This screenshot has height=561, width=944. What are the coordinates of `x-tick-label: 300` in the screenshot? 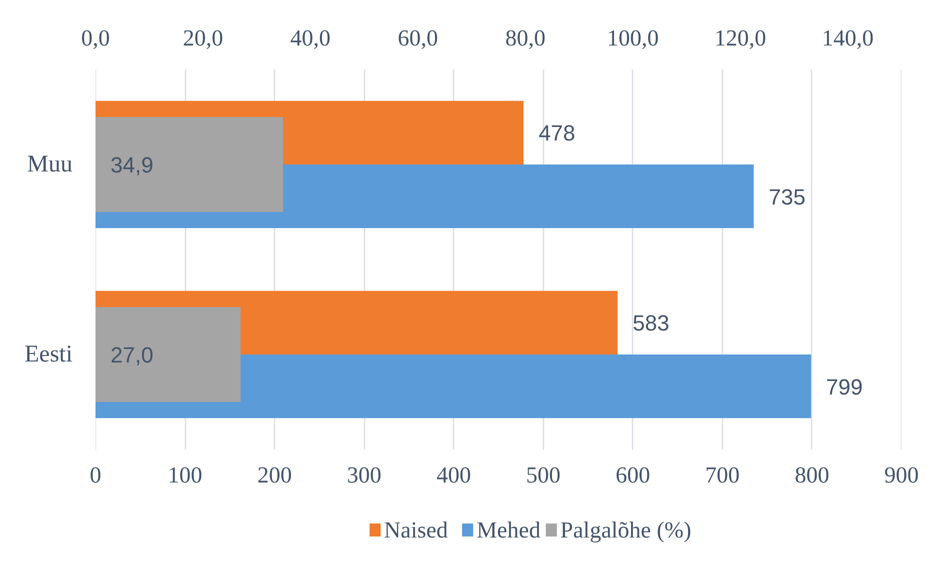 It's located at (364, 475).